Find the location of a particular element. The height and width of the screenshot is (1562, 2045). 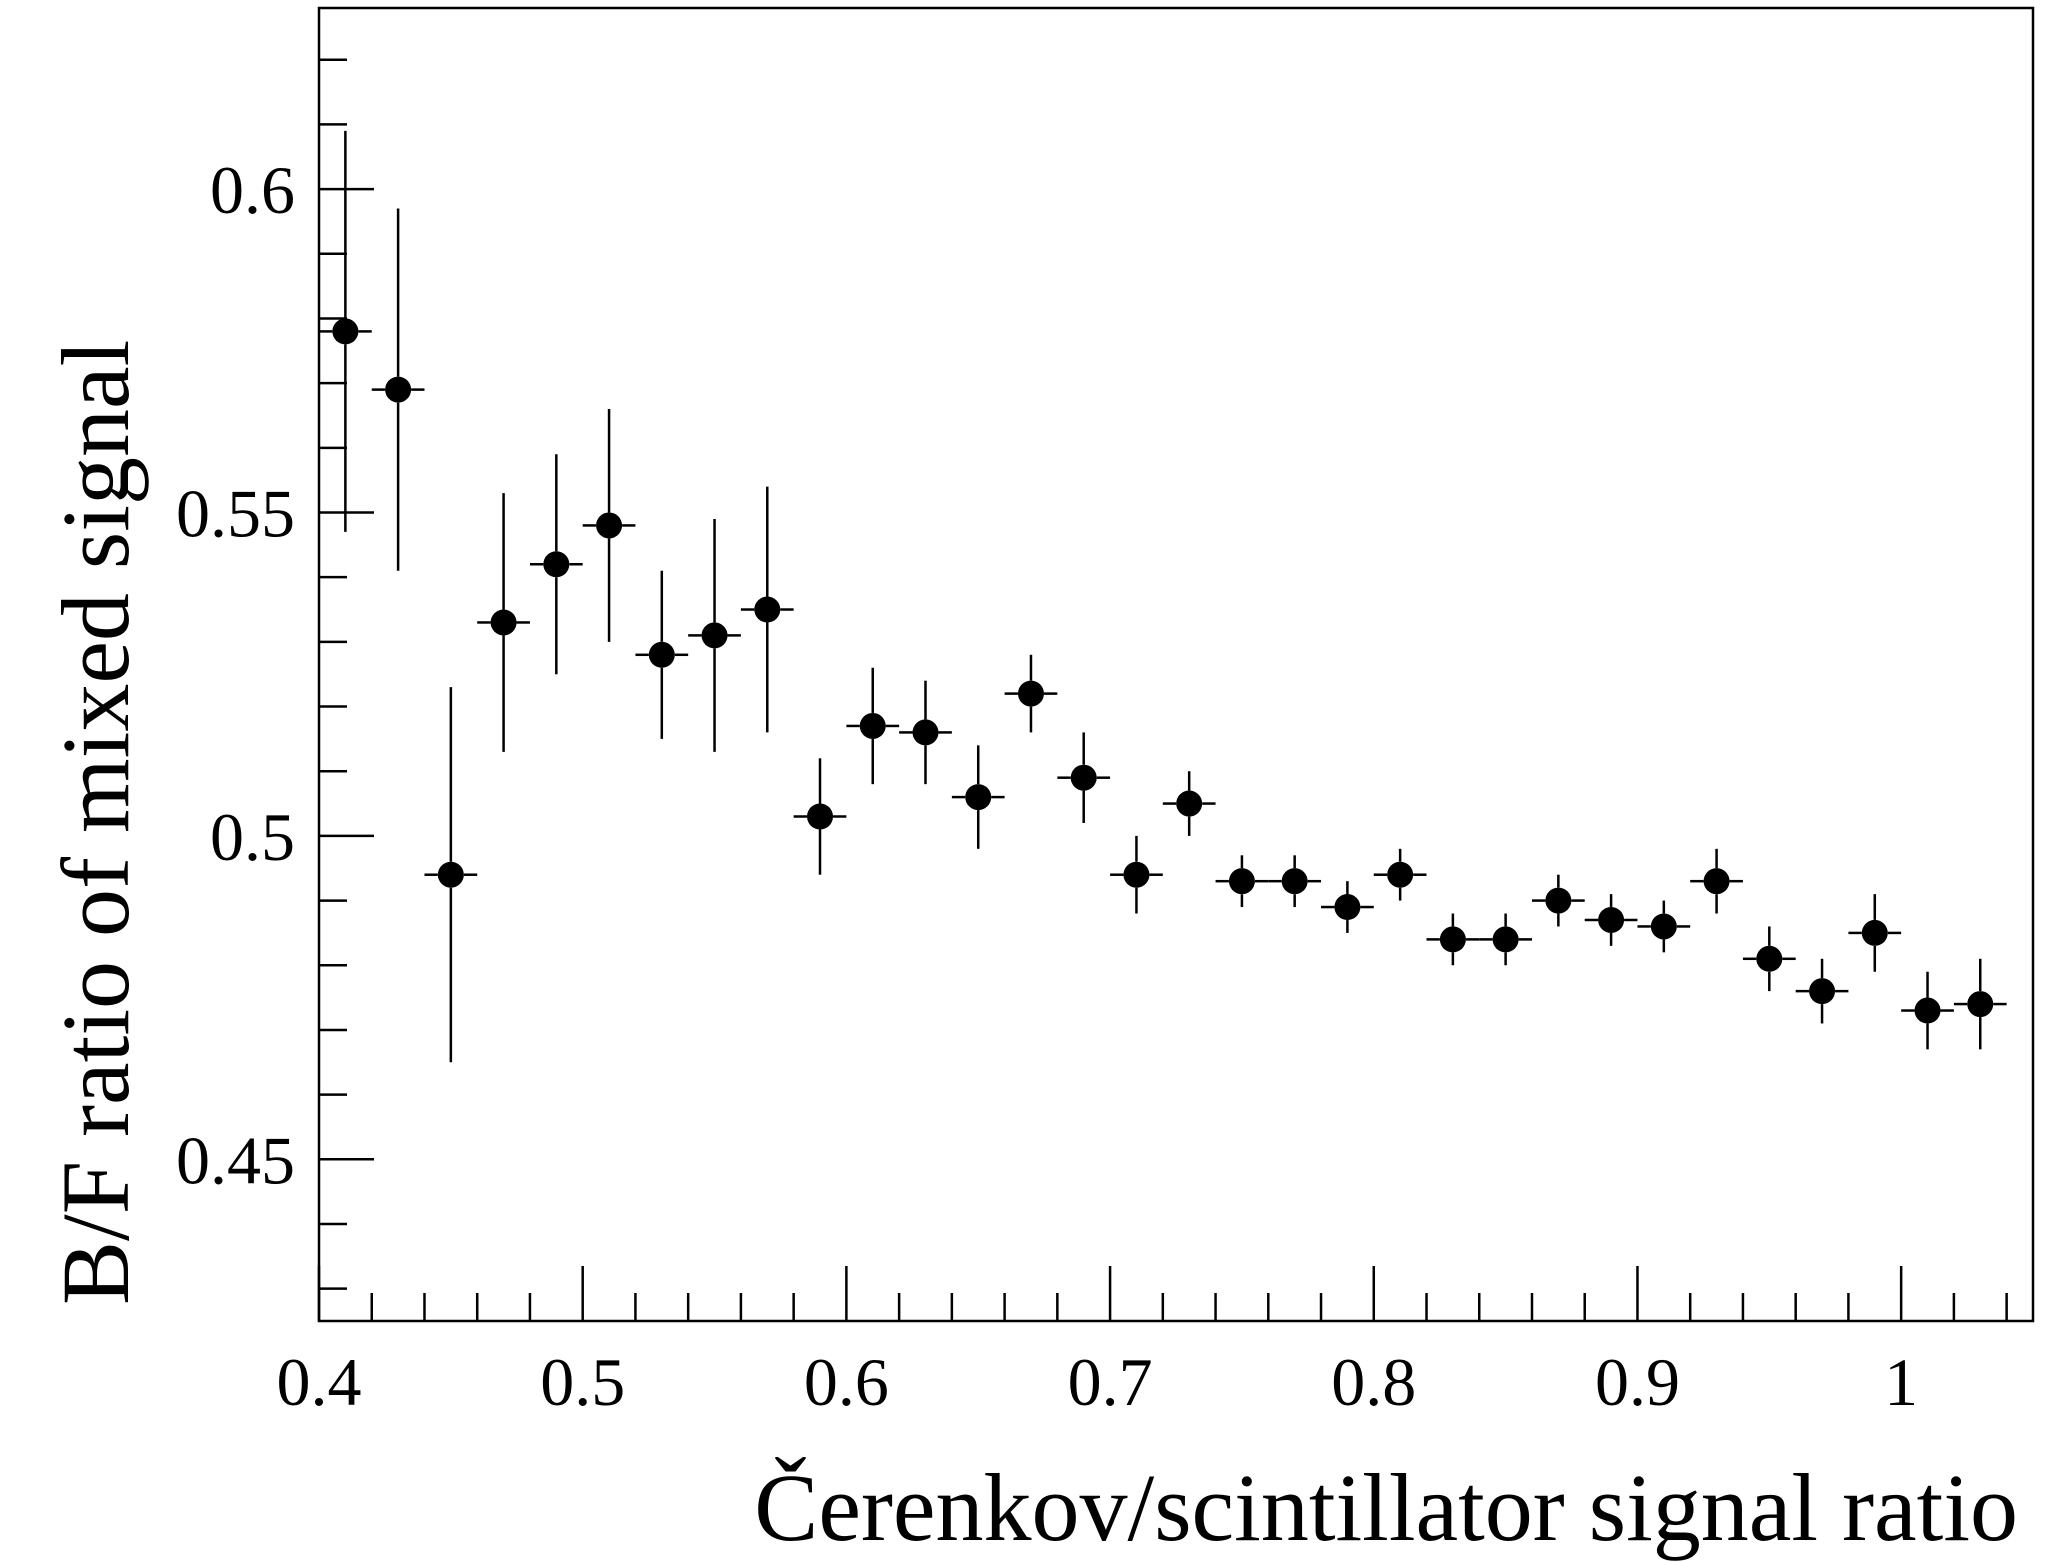

y-tick-label: 0.55 is located at coordinates (235, 514).